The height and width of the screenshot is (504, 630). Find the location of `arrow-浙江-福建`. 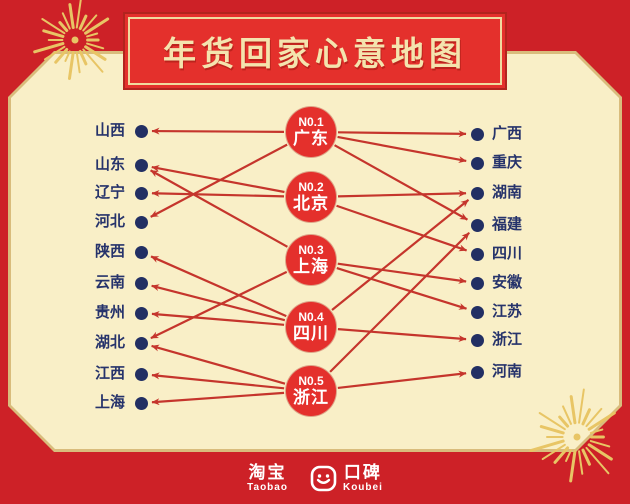

arrow-浙江-福建 is located at coordinates (399, 302).